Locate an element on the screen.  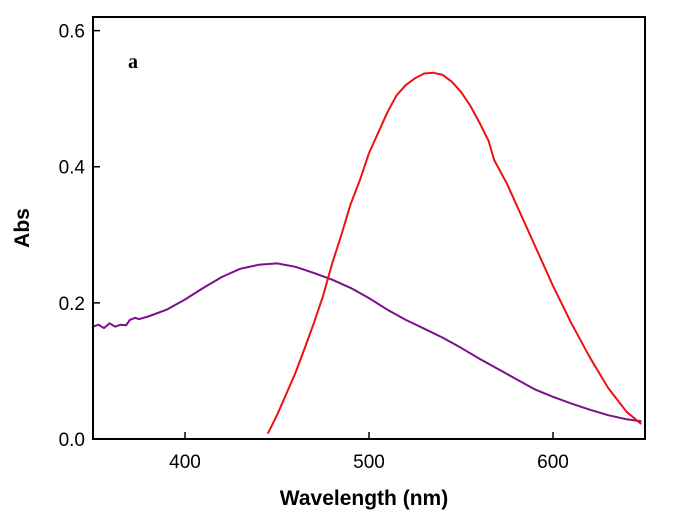
x-tick-label: 400 is located at coordinates (185, 462).